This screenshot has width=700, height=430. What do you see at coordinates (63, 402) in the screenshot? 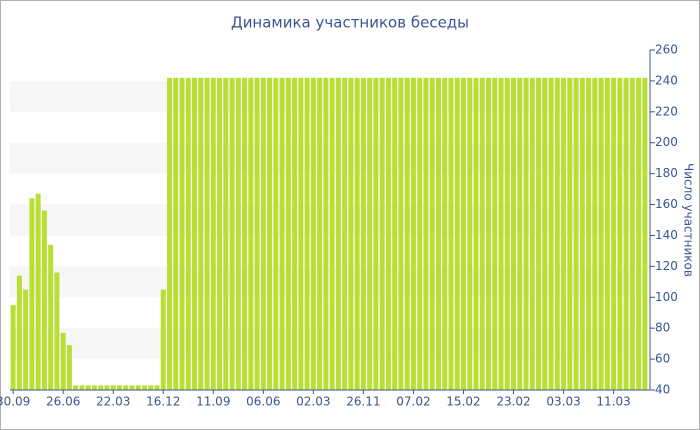
I see `x-tick-label: 26.06` at bounding box center [63, 402].